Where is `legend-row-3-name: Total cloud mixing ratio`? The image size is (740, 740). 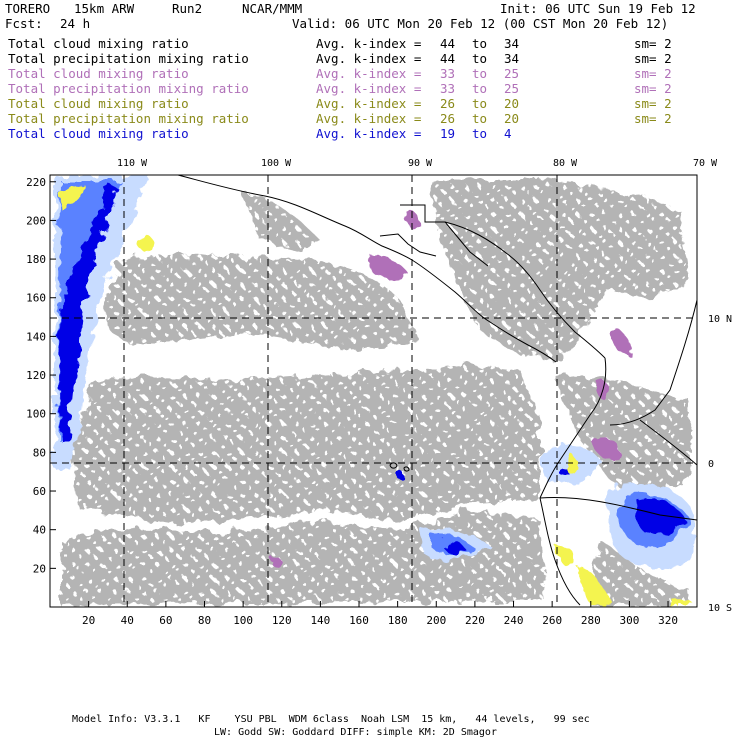 legend-row-3-name: Total cloud mixing ratio is located at coordinates (98, 73).